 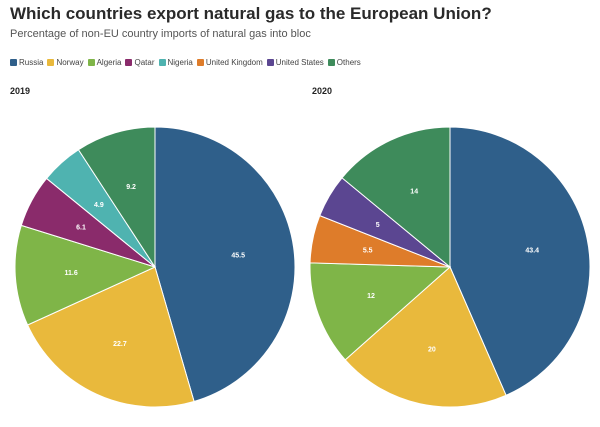 I want to click on legend-label: Nigeria, so click(x=180, y=62).